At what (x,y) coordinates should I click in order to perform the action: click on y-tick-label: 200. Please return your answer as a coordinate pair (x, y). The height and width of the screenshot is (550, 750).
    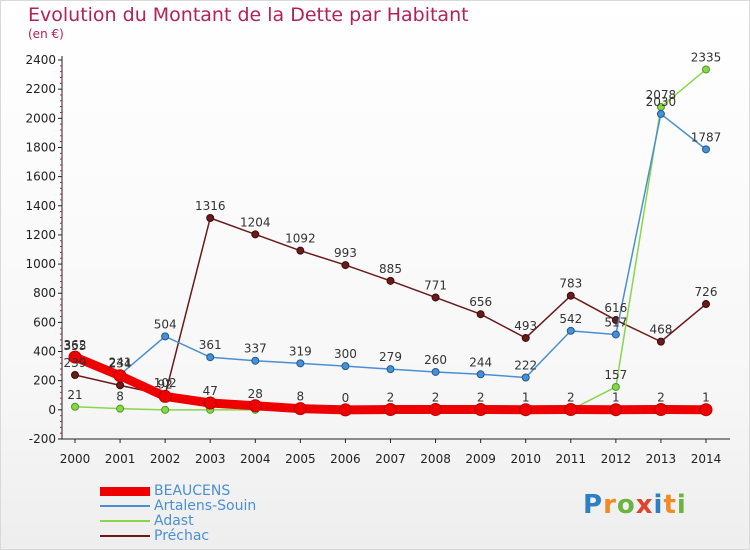
    Looking at the image, I should click on (44, 381).